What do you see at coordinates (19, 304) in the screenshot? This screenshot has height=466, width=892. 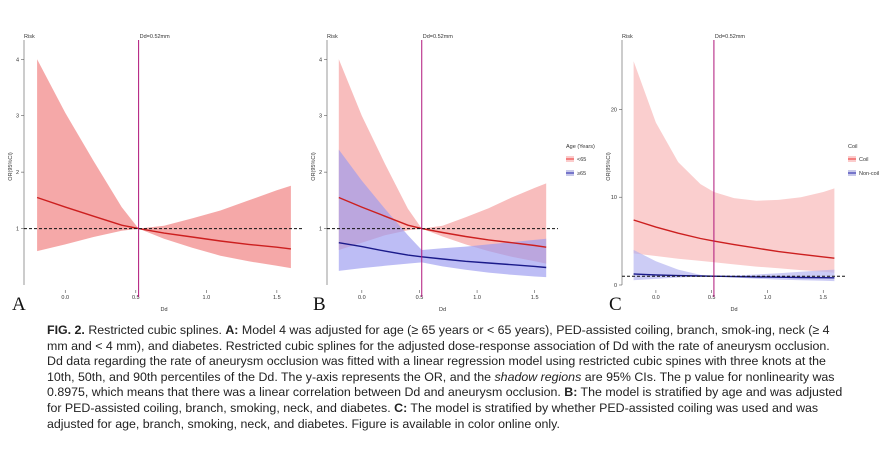 I see `panel-letter-a: A` at bounding box center [19, 304].